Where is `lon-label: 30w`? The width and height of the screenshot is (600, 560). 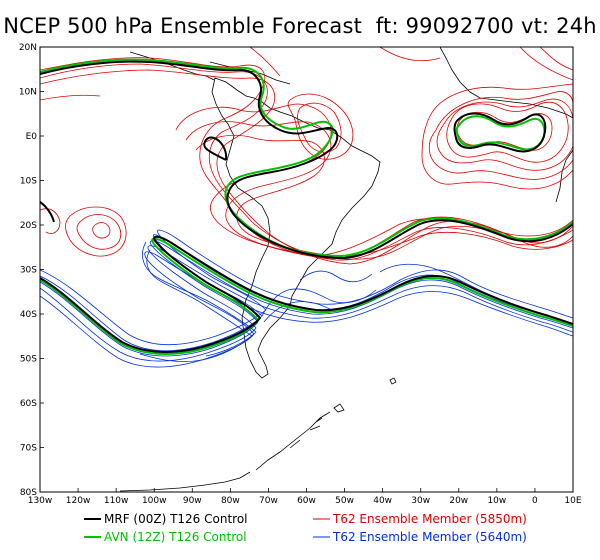
lon-label: 30w is located at coordinates (420, 501).